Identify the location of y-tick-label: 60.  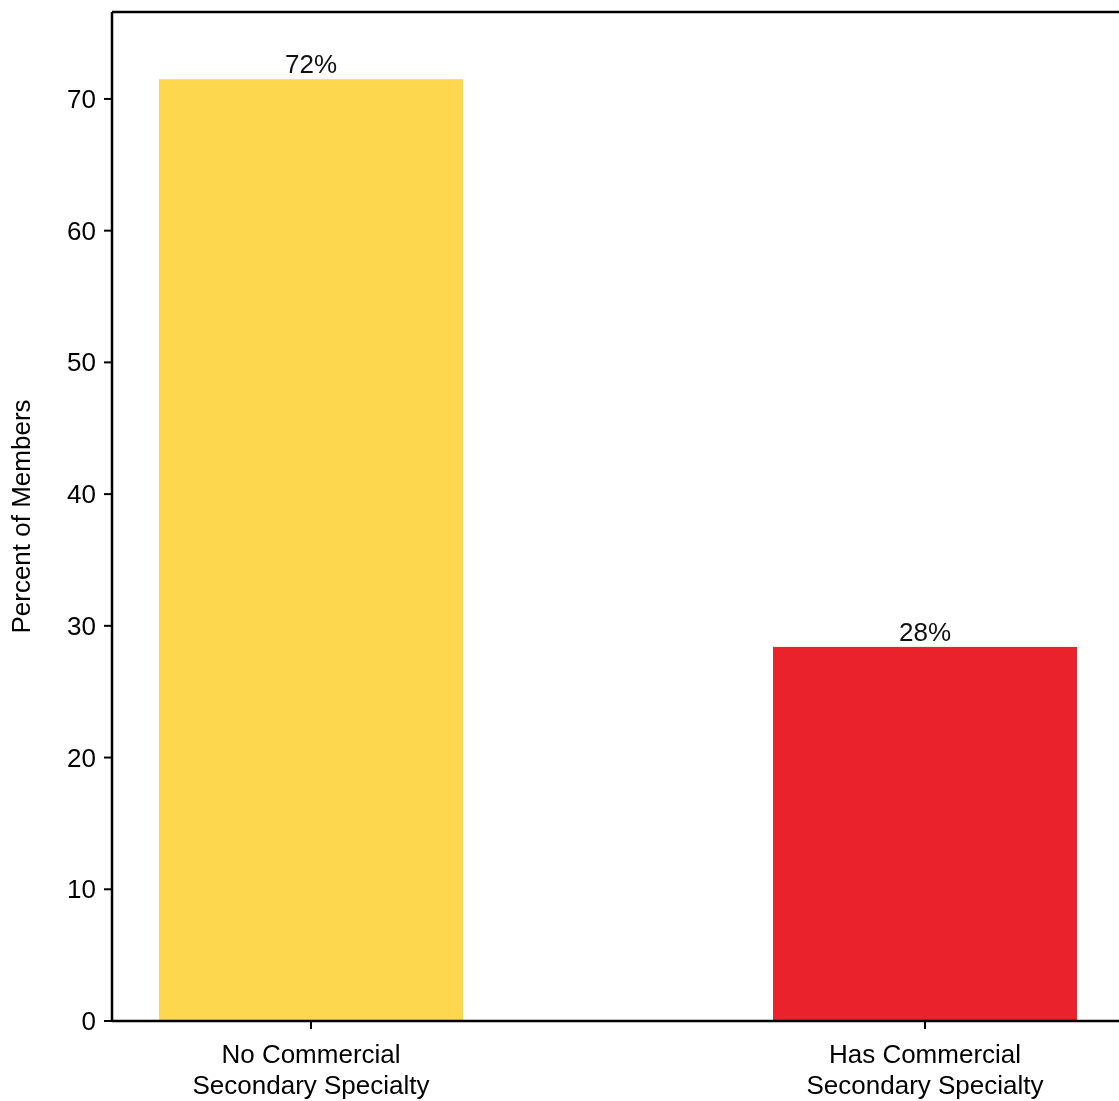
(81, 230).